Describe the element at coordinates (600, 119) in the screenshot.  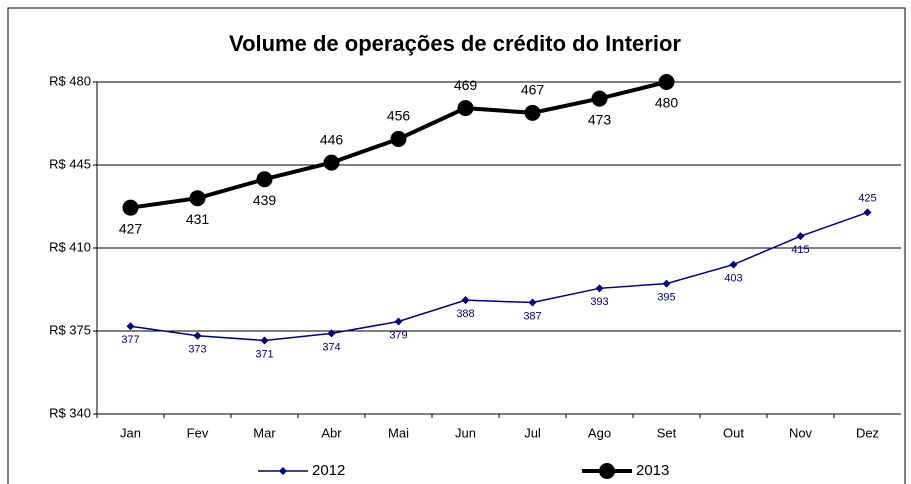
I see `data-label: 473` at that location.